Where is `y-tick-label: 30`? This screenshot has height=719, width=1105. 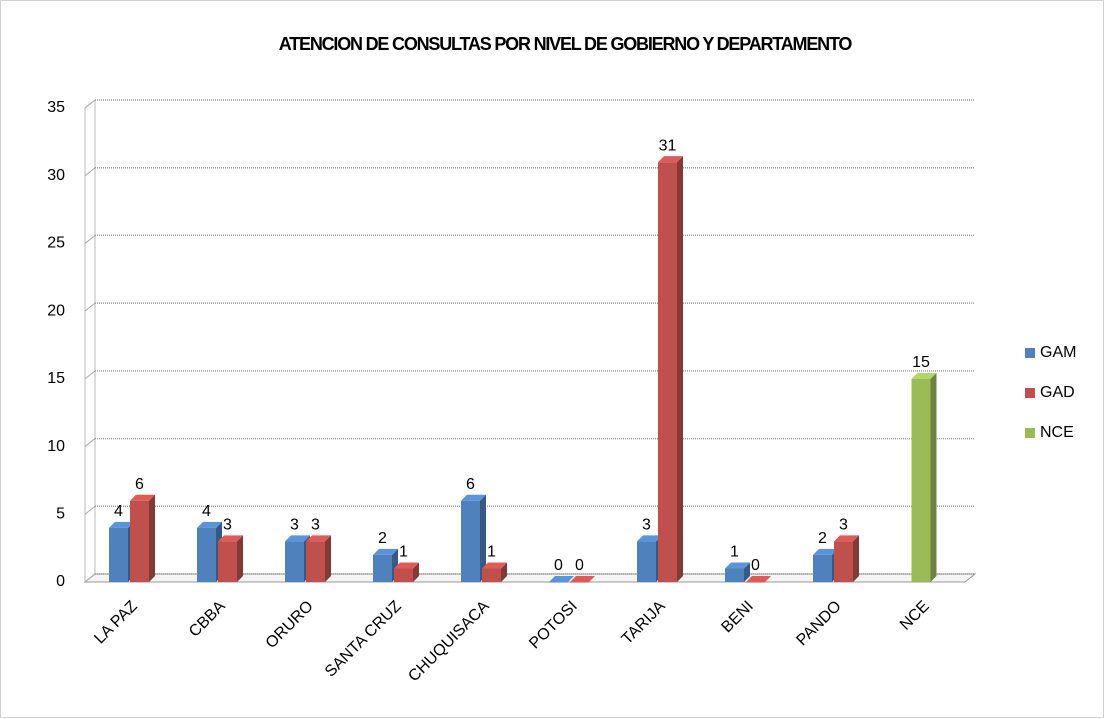
y-tick-label: 30 is located at coordinates (56, 175).